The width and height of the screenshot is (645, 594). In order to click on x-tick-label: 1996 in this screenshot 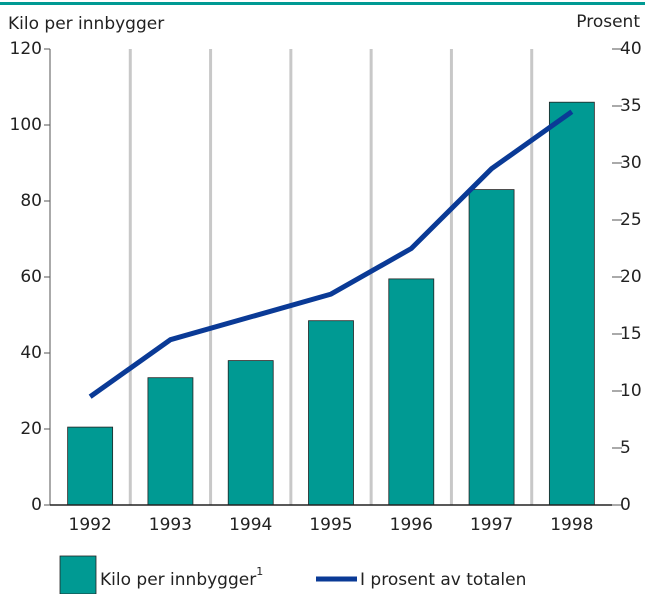, I will do `click(411, 525)`.